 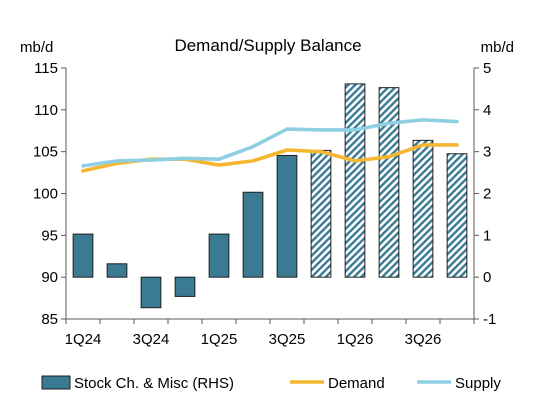 I want to click on bar-2q24, so click(x=117, y=270).